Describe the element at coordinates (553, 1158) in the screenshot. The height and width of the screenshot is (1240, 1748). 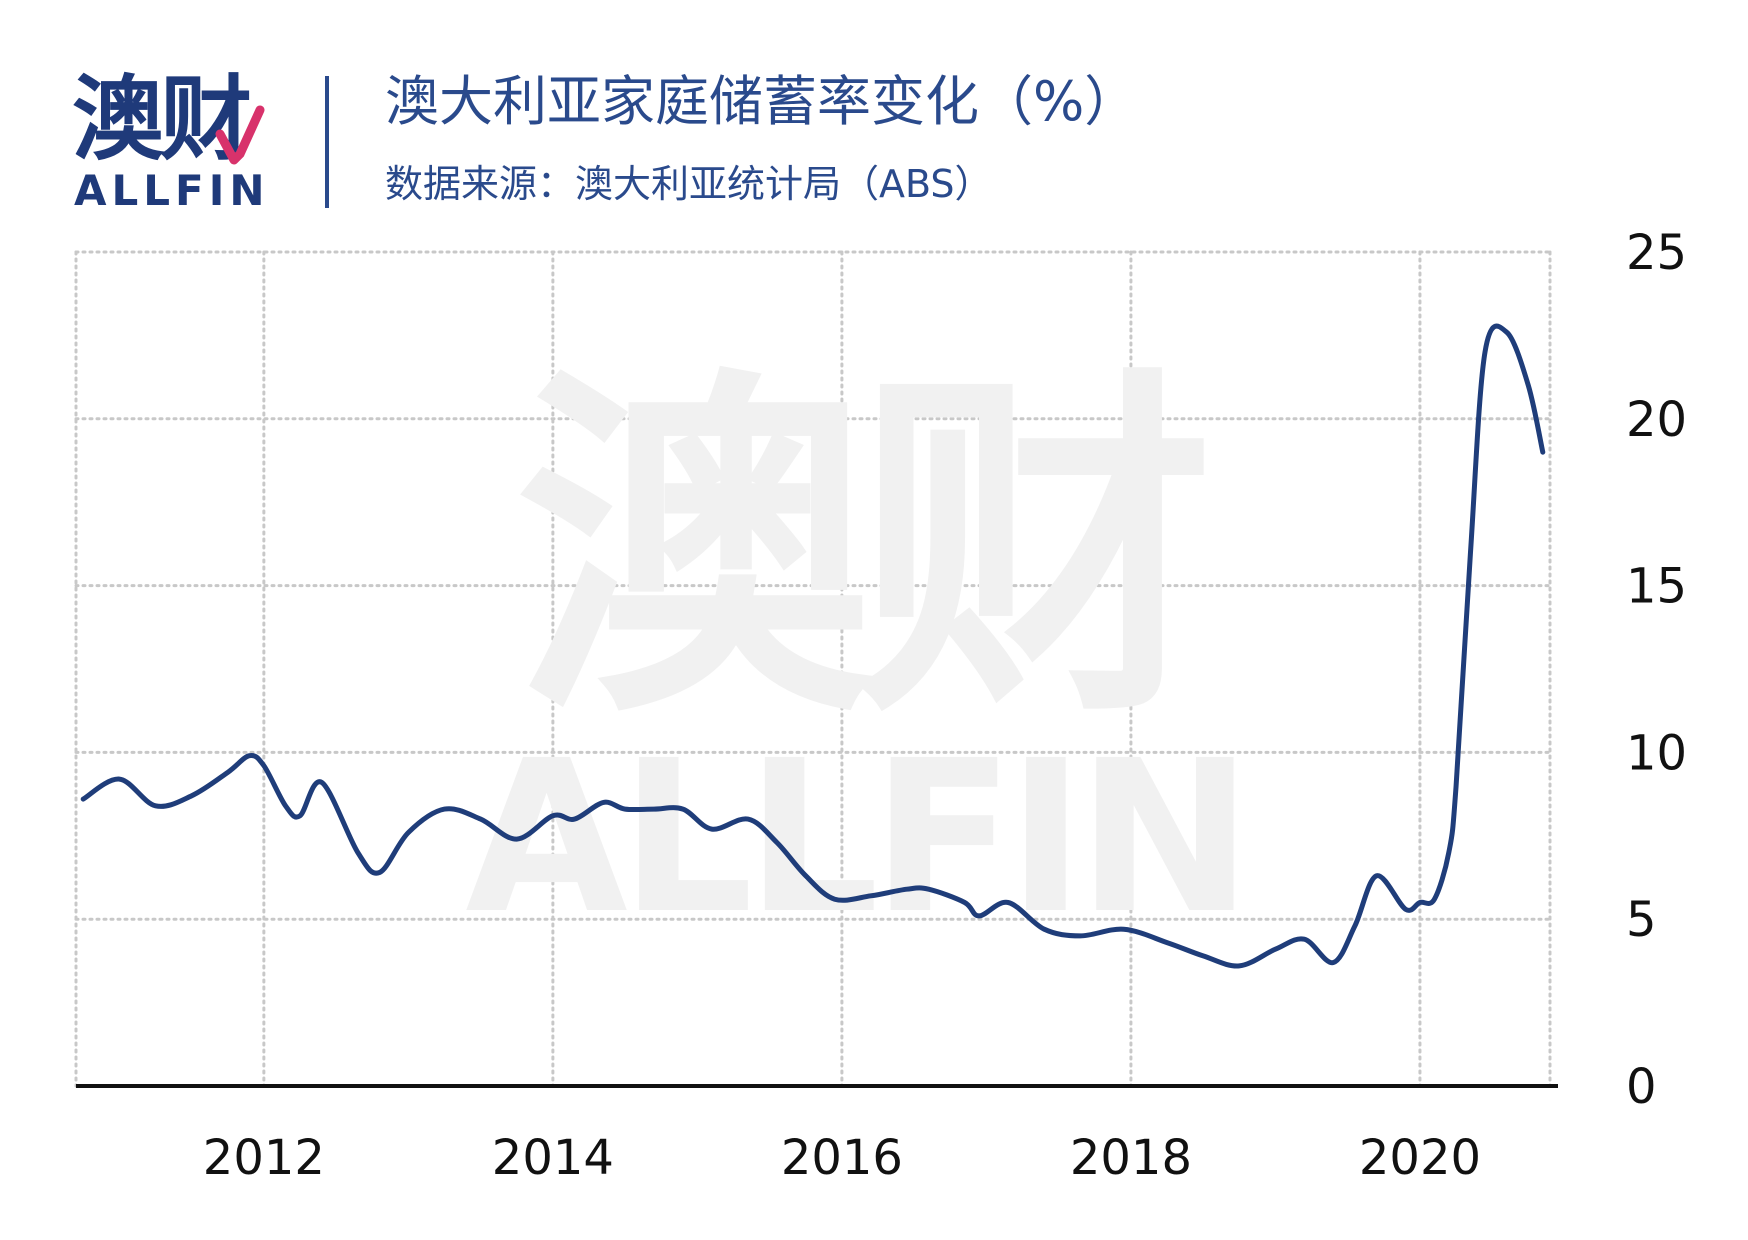
I see `x-tick-label: 2014` at that location.